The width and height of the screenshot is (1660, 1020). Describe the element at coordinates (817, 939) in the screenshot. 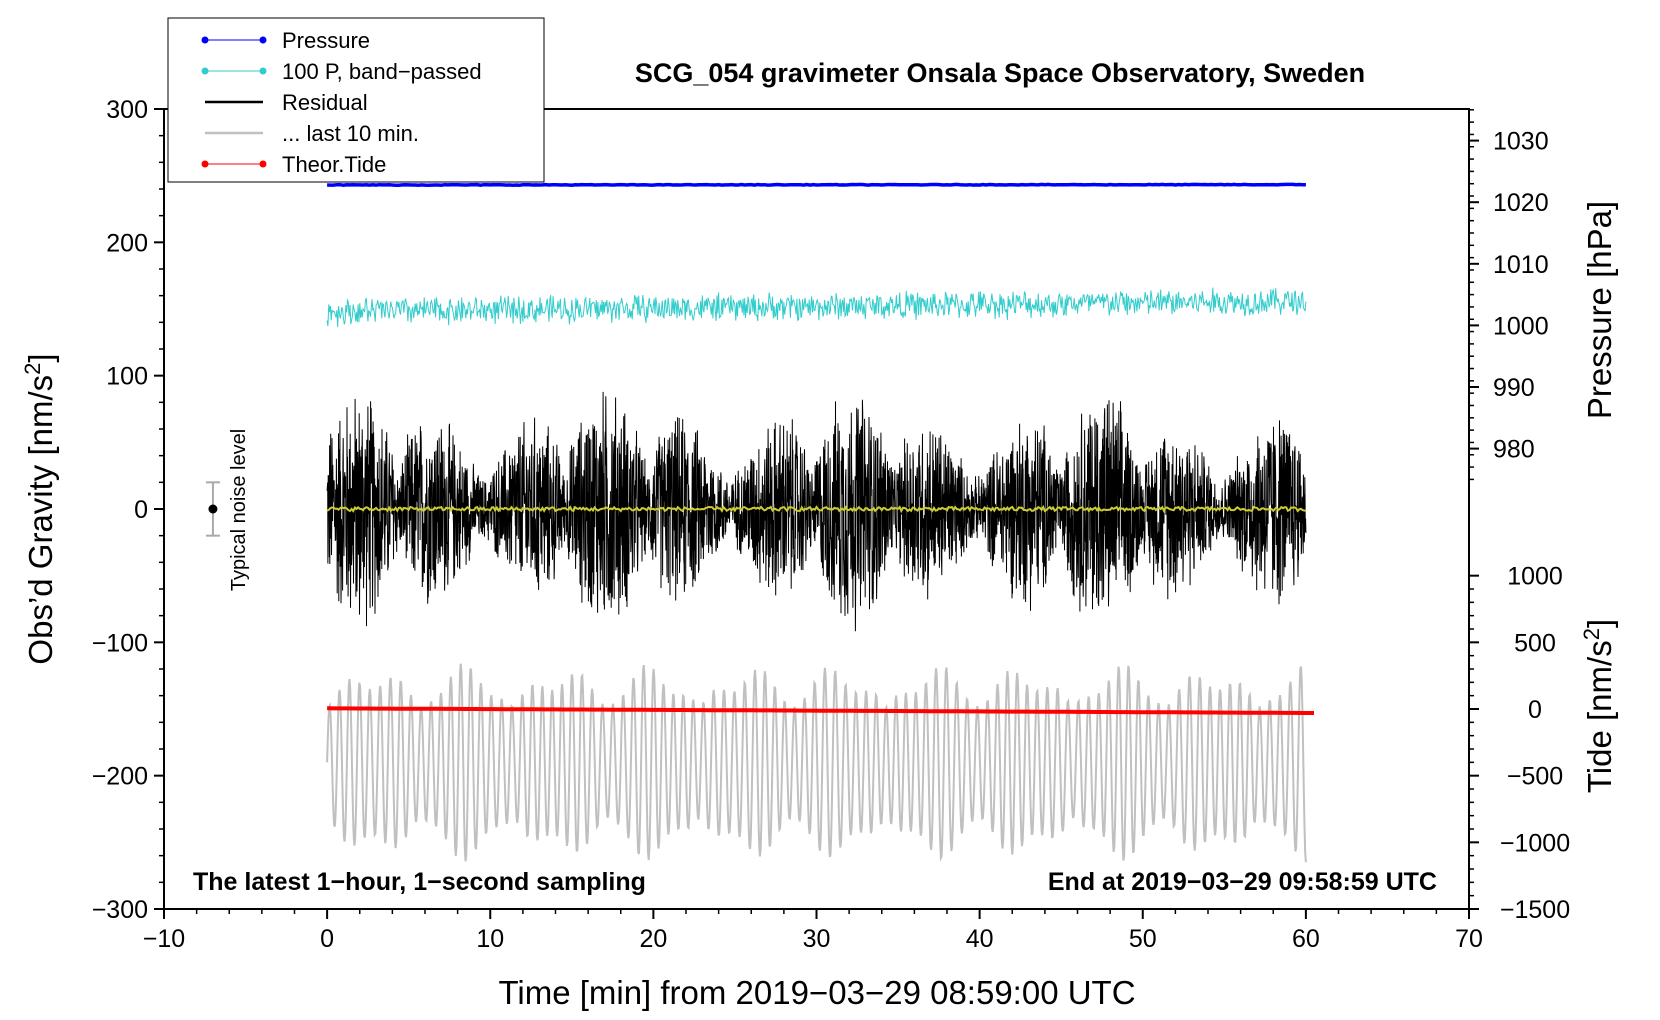

I see `x-tick-label: 30` at that location.